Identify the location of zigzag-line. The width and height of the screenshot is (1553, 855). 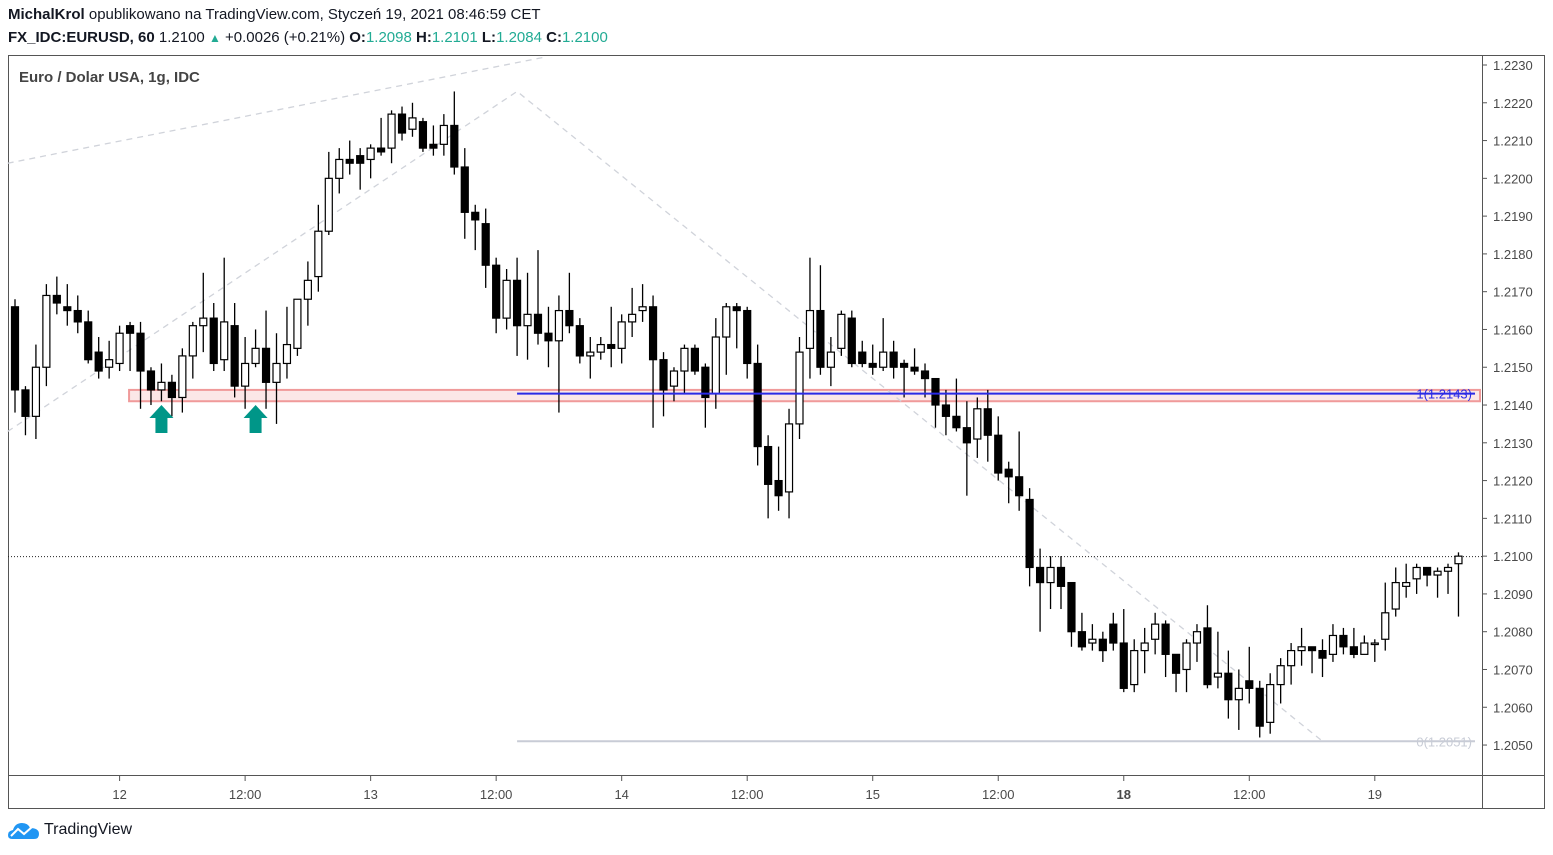
(275, 110).